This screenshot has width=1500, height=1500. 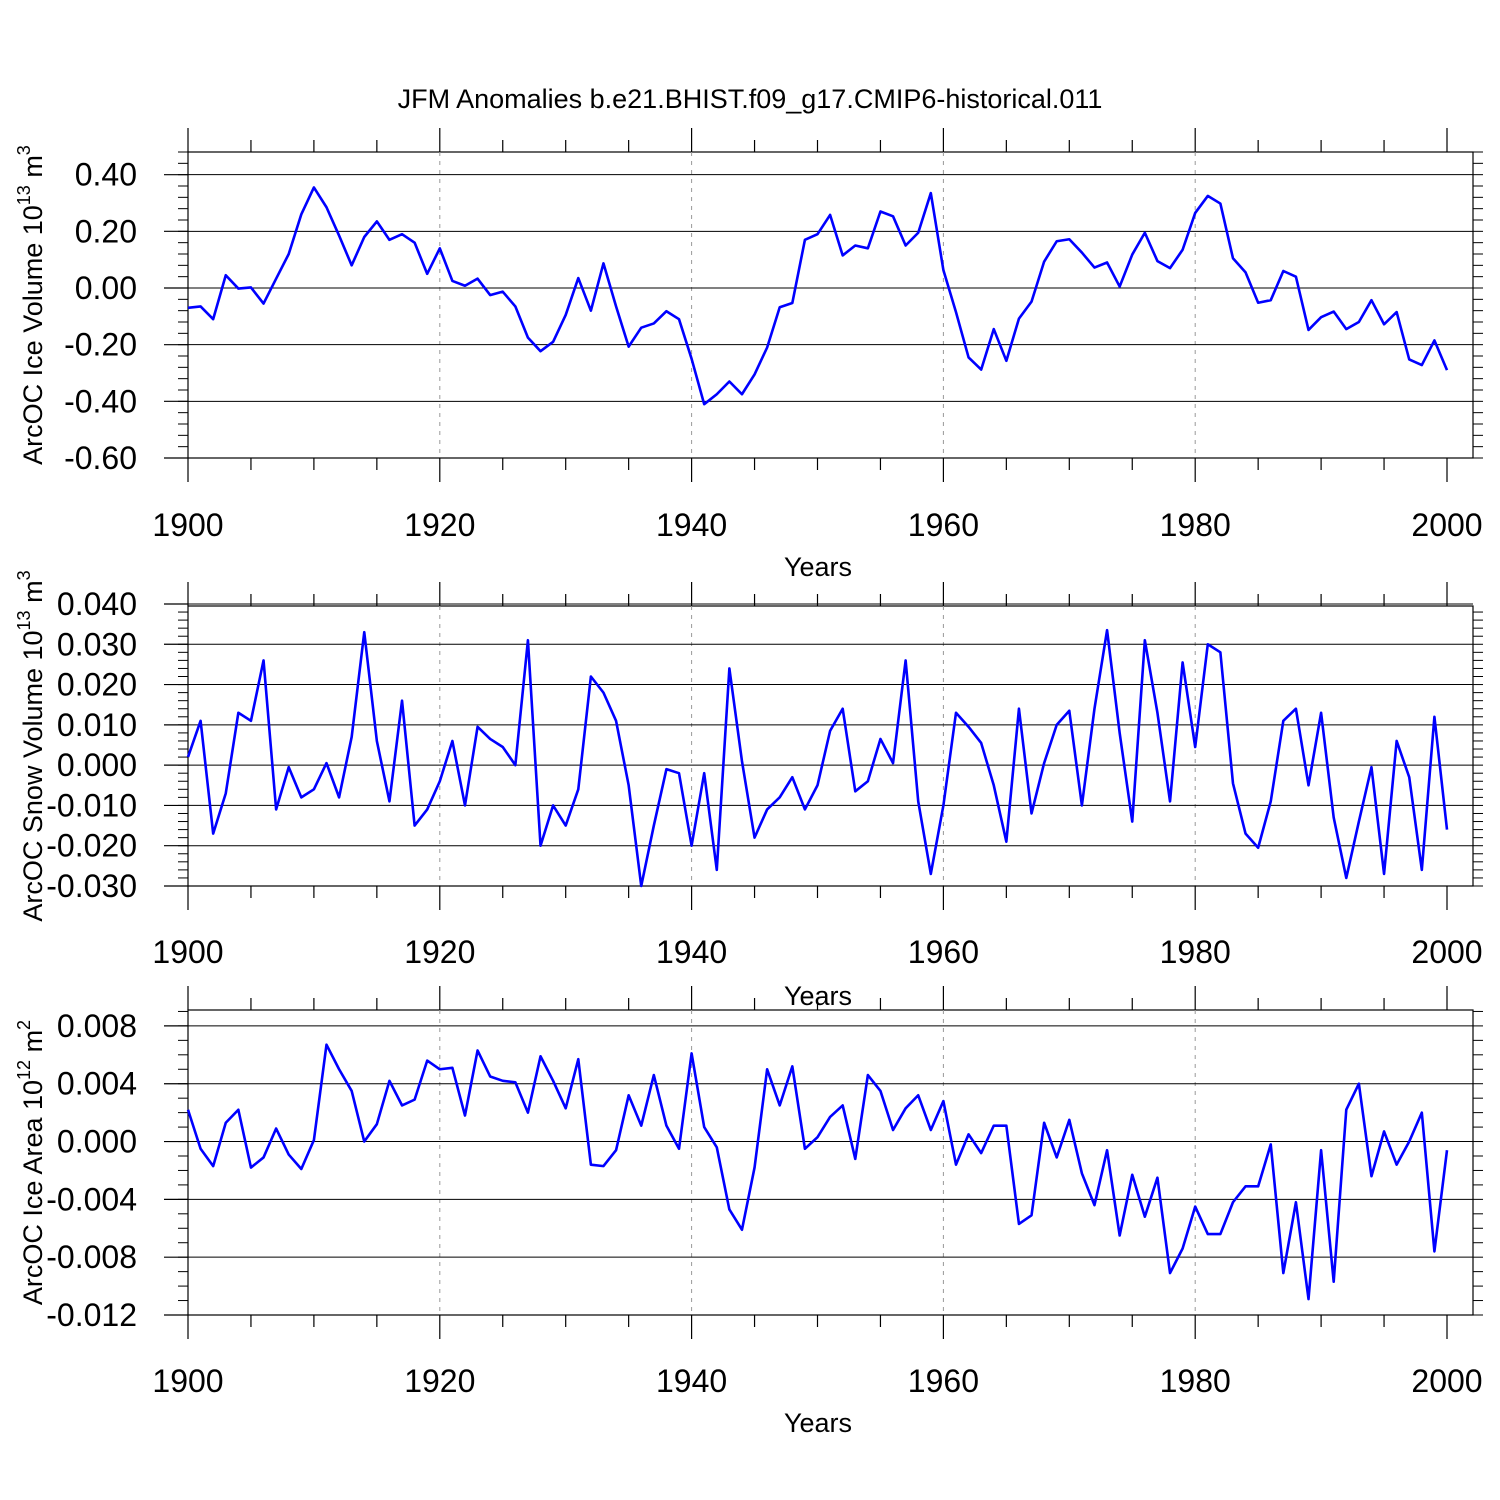 What do you see at coordinates (91, 886) in the screenshot?
I see `y-tick-label: -0.030` at bounding box center [91, 886].